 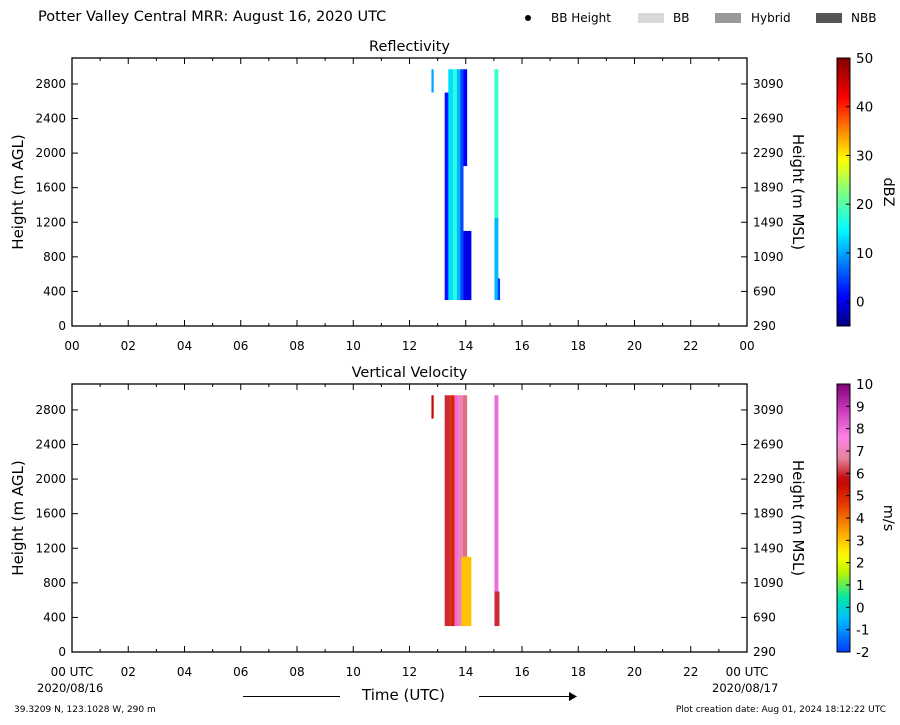 I want to click on colorbar-label-reflectivity: dBZ, so click(x=888, y=191).